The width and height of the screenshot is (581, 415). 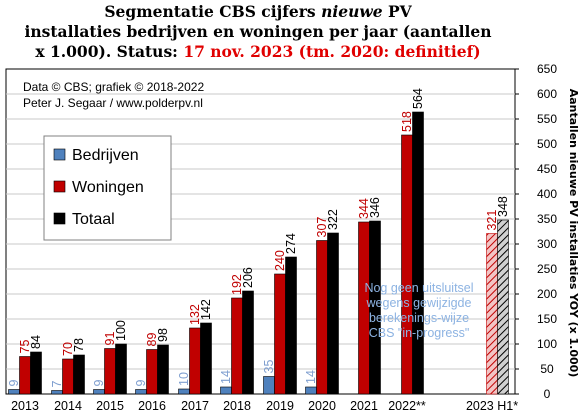 What do you see at coordinates (110, 339) in the screenshot?
I see `data-label: 91` at bounding box center [110, 339].